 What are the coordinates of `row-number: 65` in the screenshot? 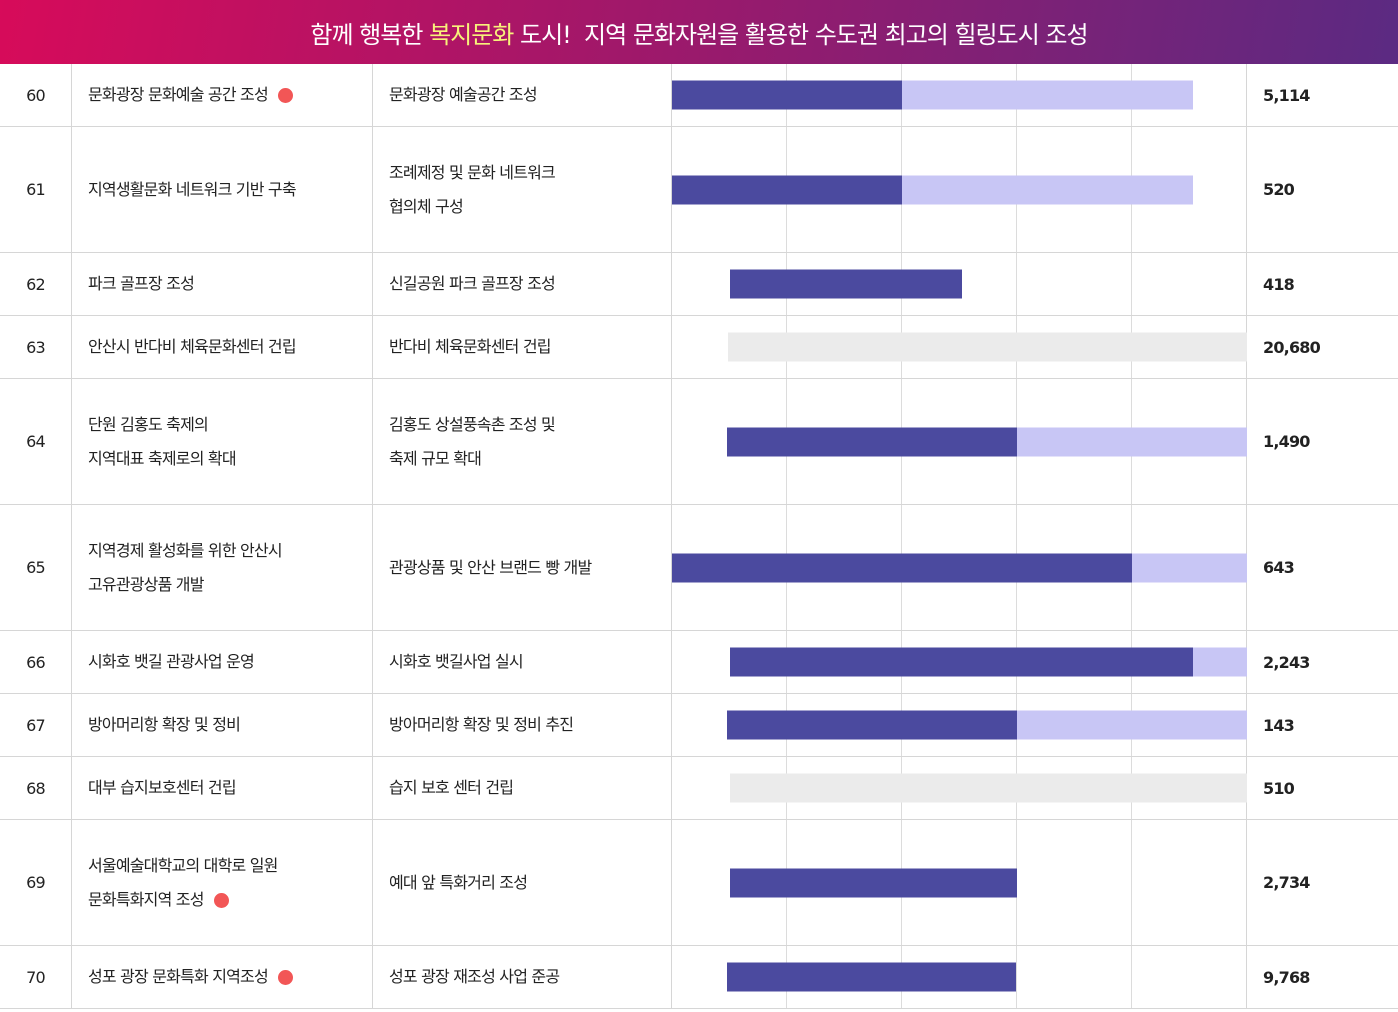 It's located at (36, 567).